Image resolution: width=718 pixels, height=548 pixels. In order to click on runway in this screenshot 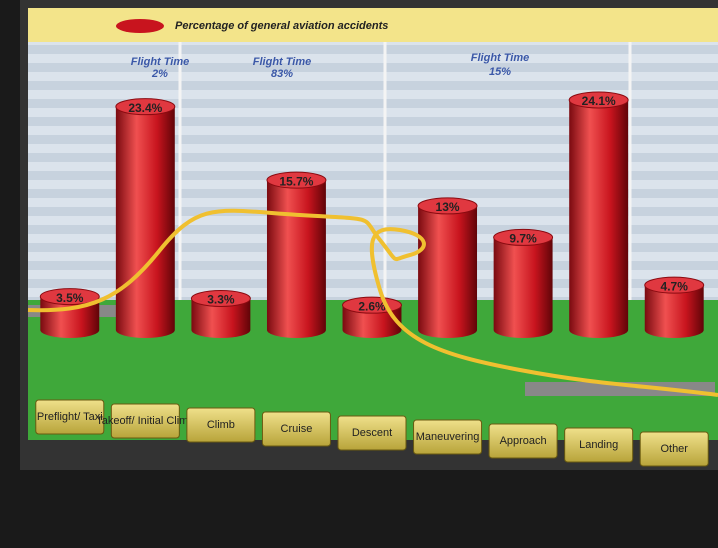, I will do `click(620, 389)`.